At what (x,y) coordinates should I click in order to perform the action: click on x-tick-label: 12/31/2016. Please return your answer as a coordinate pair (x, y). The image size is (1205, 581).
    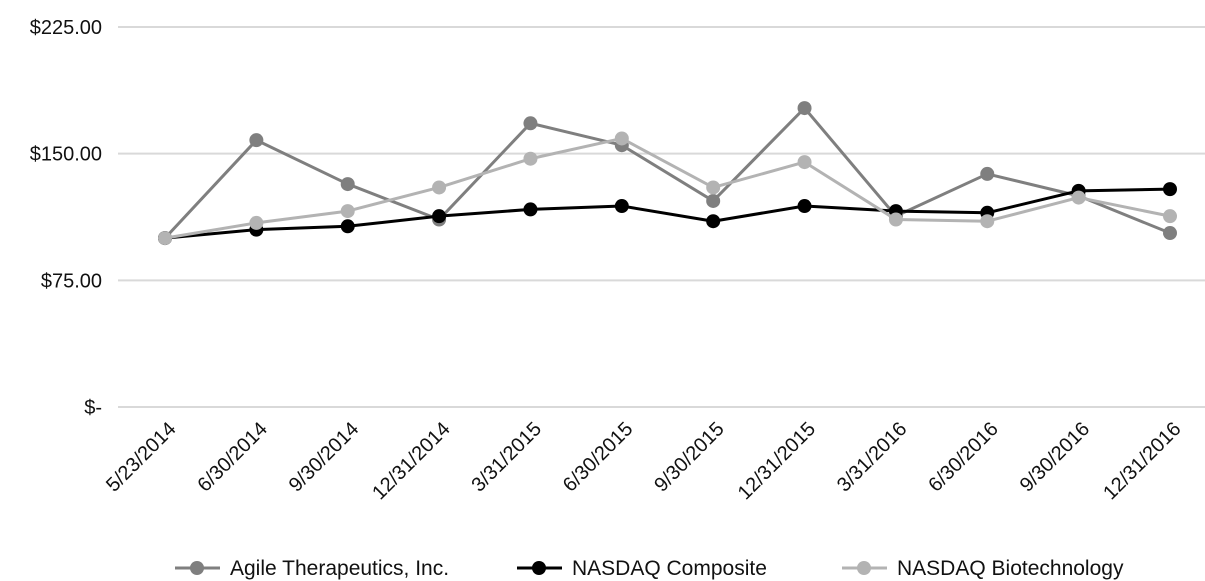
    Looking at the image, I should click on (1142, 461).